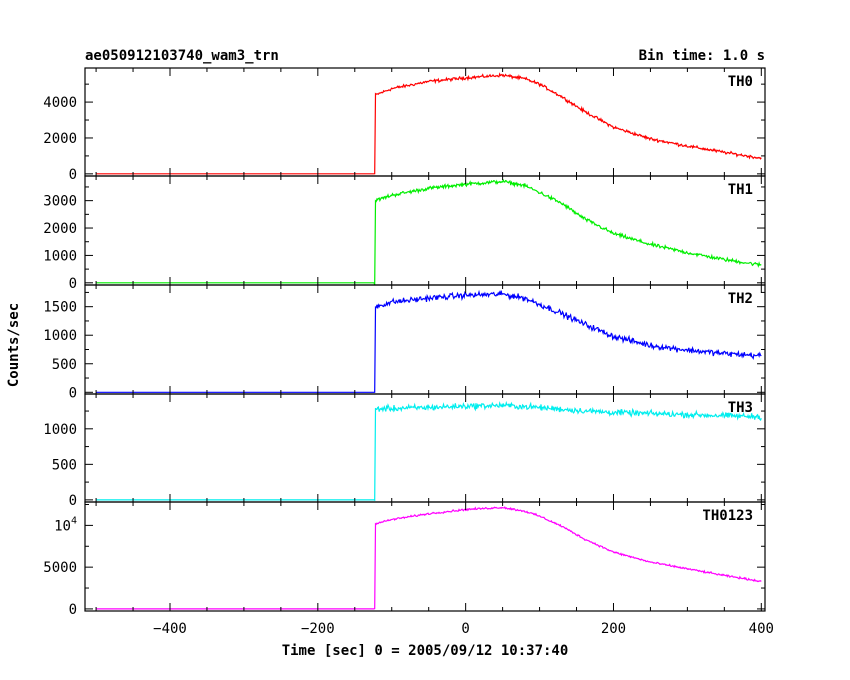  What do you see at coordinates (429, 558) in the screenshot?
I see `series-line-th0123` at bounding box center [429, 558].